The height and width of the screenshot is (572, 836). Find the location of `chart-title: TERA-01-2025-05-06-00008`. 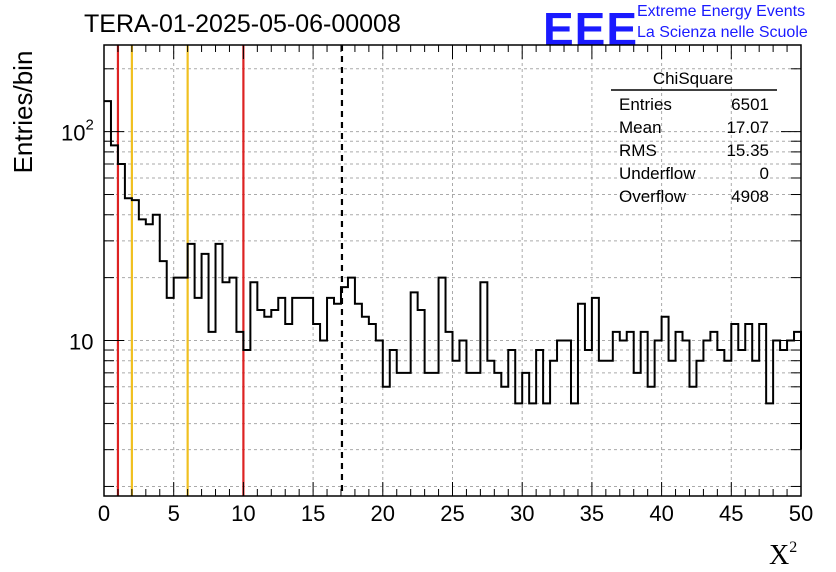

chart-title: TERA-01-2025-05-06-00008 is located at coordinates (242, 24).